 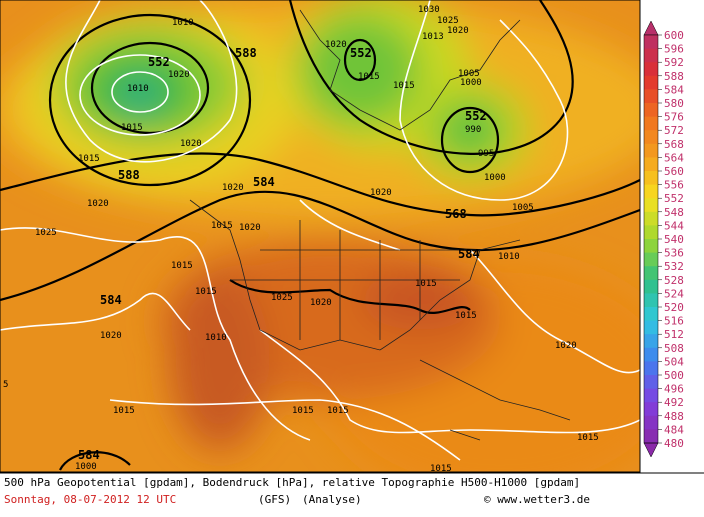 What do you see at coordinates (90, 499) in the screenshot?
I see `footer-date: Sonntag, 08-07-2012 12 UTC` at bounding box center [90, 499].